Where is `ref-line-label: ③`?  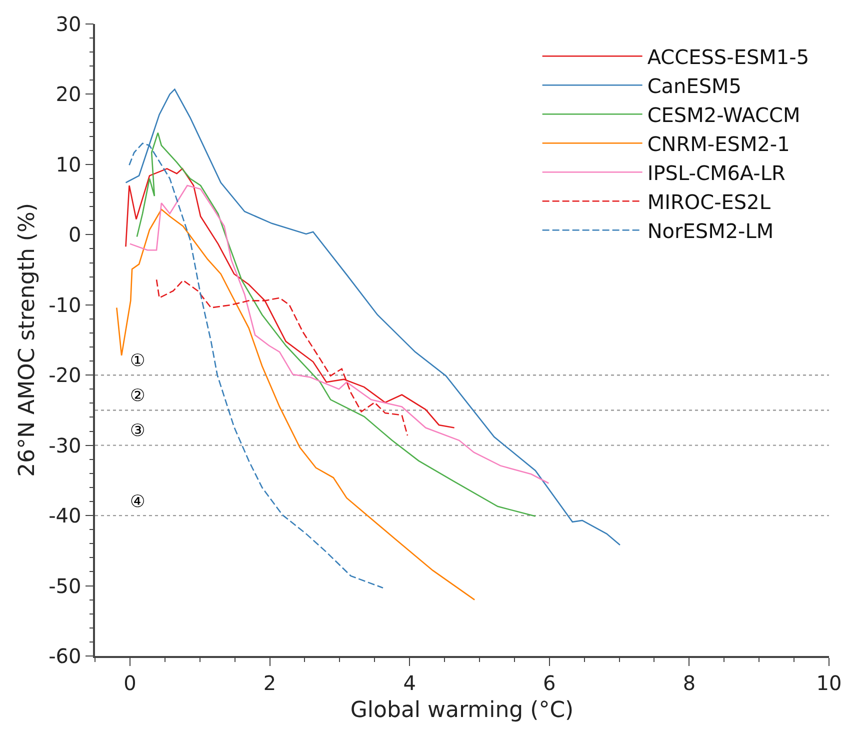
ref-line-label: ③ is located at coordinates (137, 431).